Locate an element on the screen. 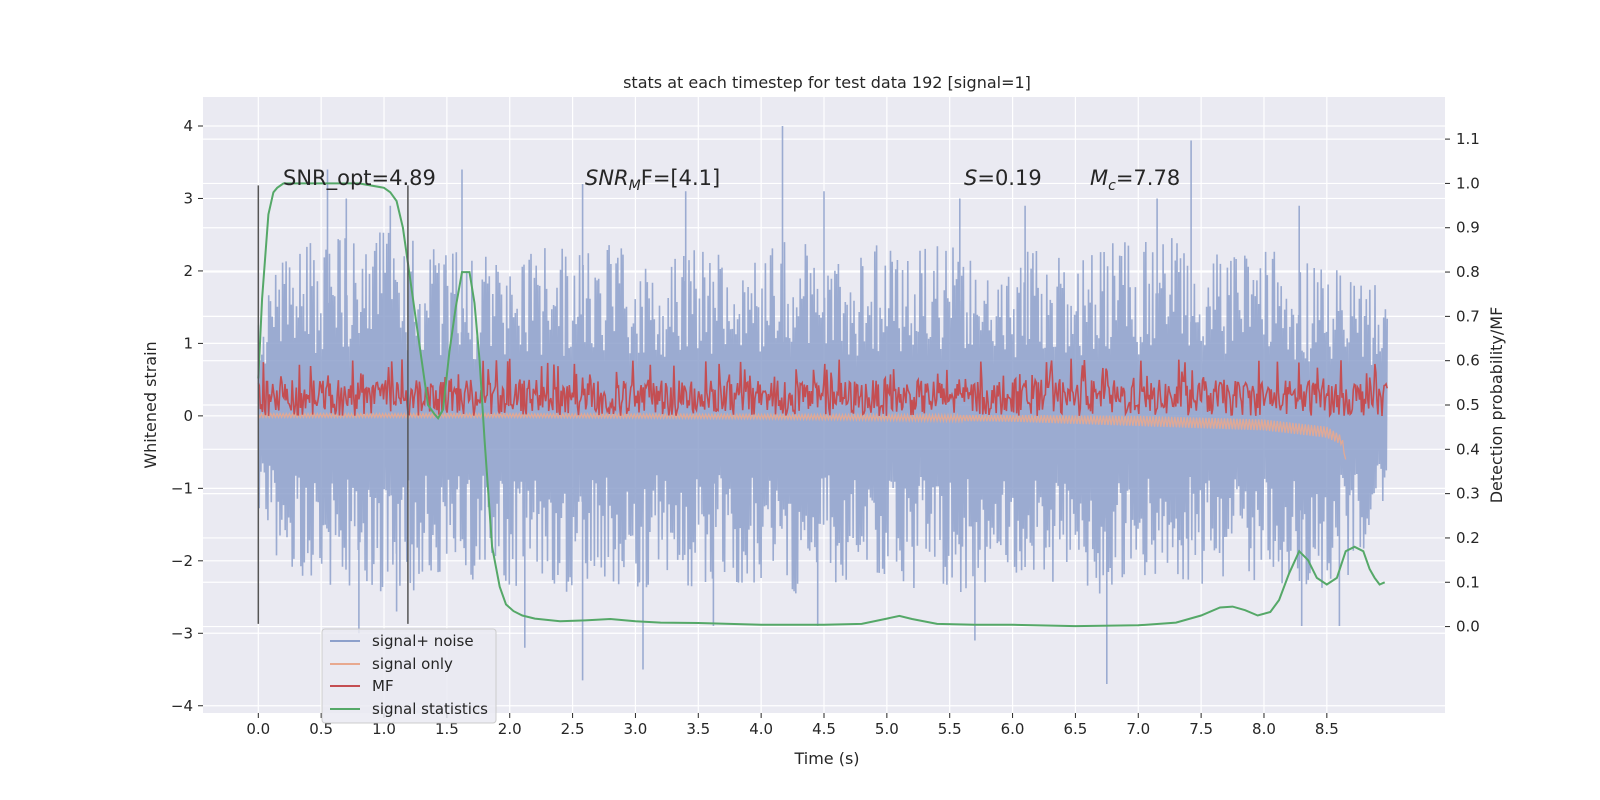  x-tick-label: 3.0 is located at coordinates (636, 729).